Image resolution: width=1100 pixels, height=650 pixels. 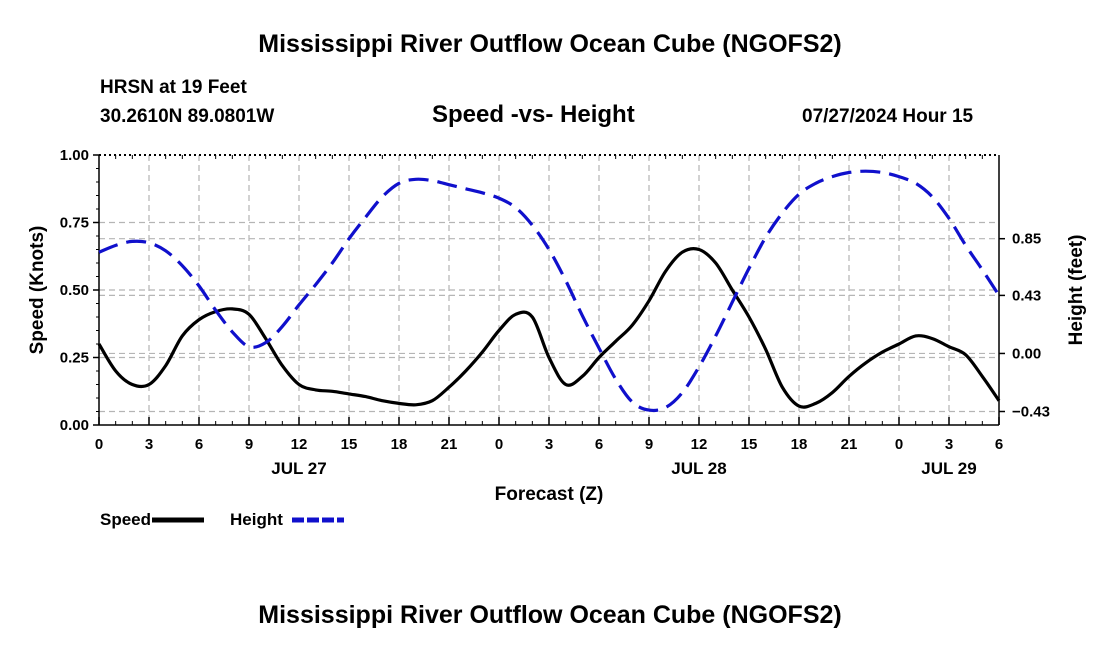 What do you see at coordinates (37, 290) in the screenshot?
I see `y-left-axis-label: Speed (Knots)` at bounding box center [37, 290].